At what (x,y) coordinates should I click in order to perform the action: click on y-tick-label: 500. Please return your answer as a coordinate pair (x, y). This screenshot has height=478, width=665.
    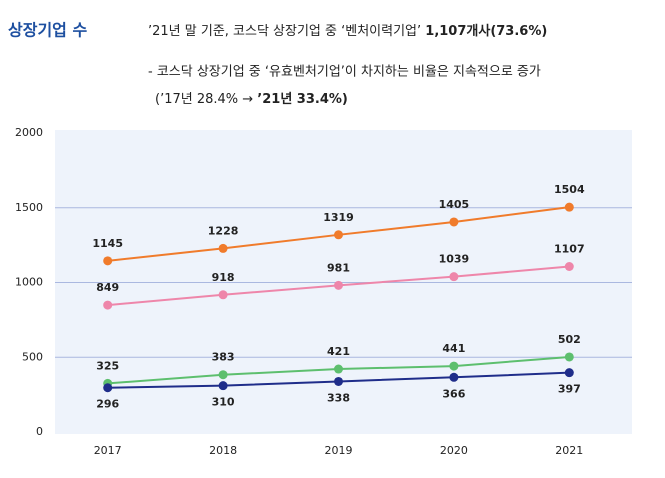
    Looking at the image, I should click on (32, 356).